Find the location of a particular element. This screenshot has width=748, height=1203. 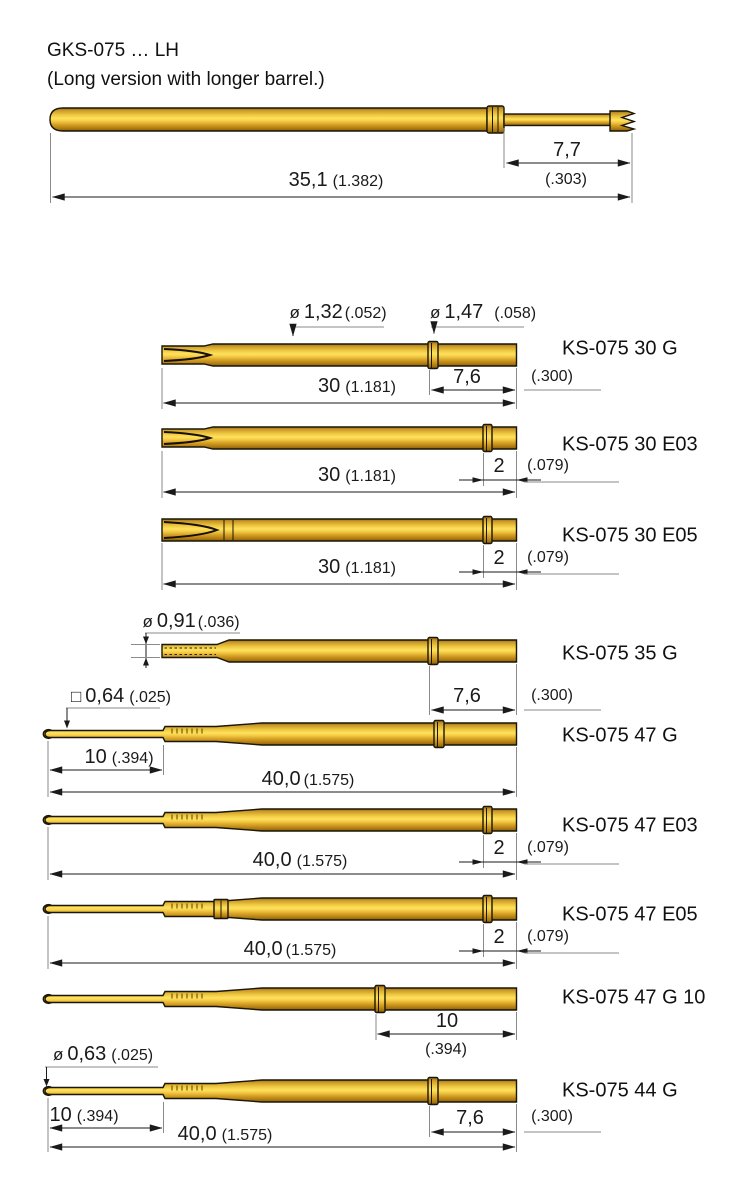

dim-value: 1,32 is located at coordinates (323, 312).